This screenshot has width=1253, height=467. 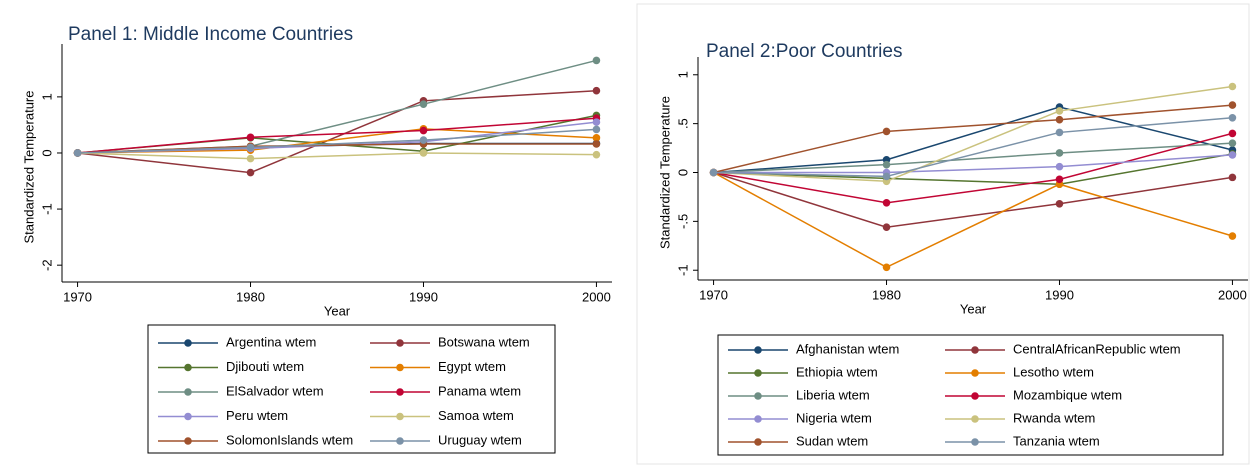 I want to click on legend-label: Ethiopia wtem, so click(x=837, y=371).